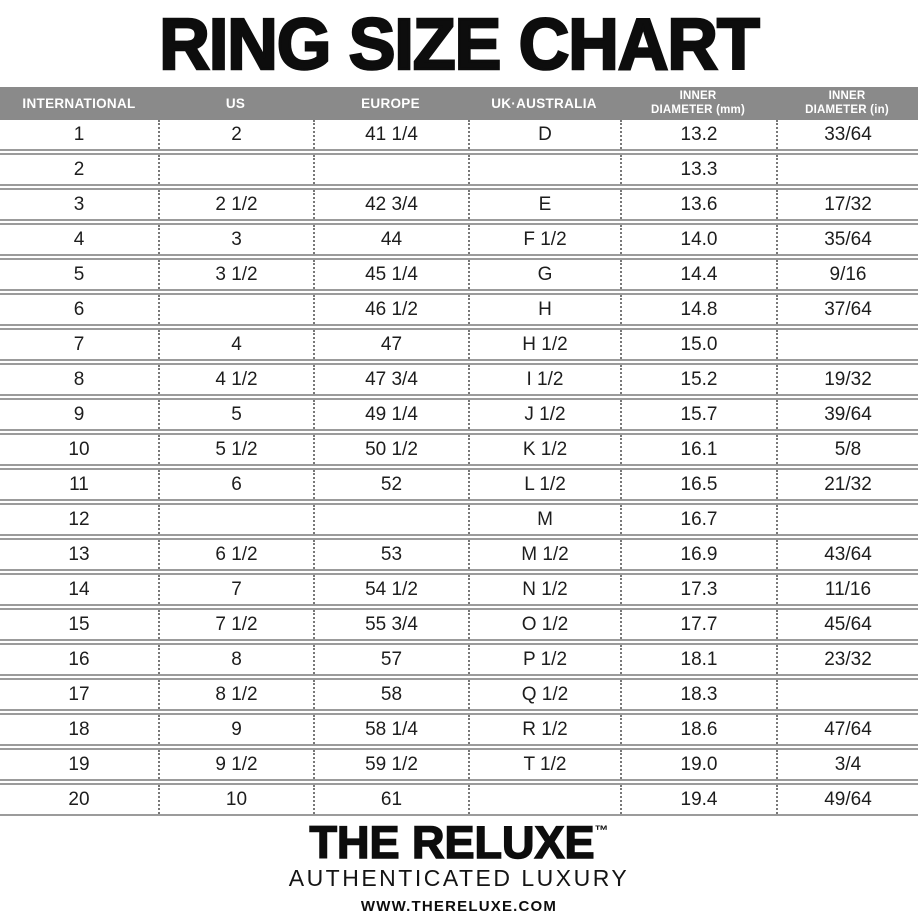 This screenshot has height=918, width=918. I want to click on table-row: 16 8 57 P 1/2 18.1 23/32, so click(459, 659).